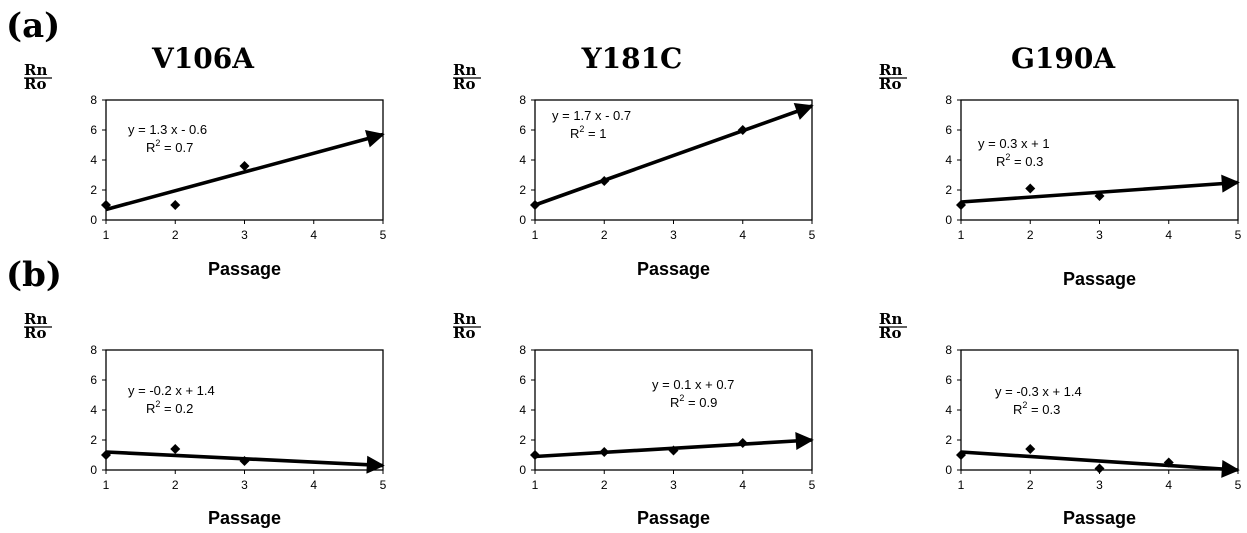  What do you see at coordinates (1038, 391) in the screenshot?
I see `fit-equation: y = -0.3 x + 1.4` at bounding box center [1038, 391].